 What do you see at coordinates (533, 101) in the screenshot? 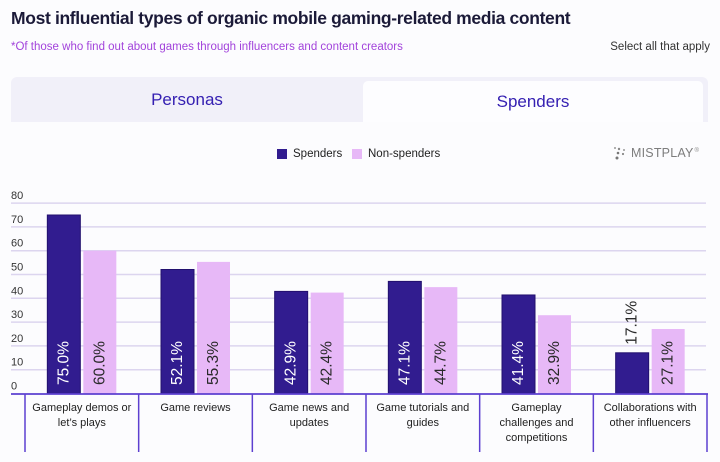
I see `tab-spenders: Spenders` at bounding box center [533, 101].